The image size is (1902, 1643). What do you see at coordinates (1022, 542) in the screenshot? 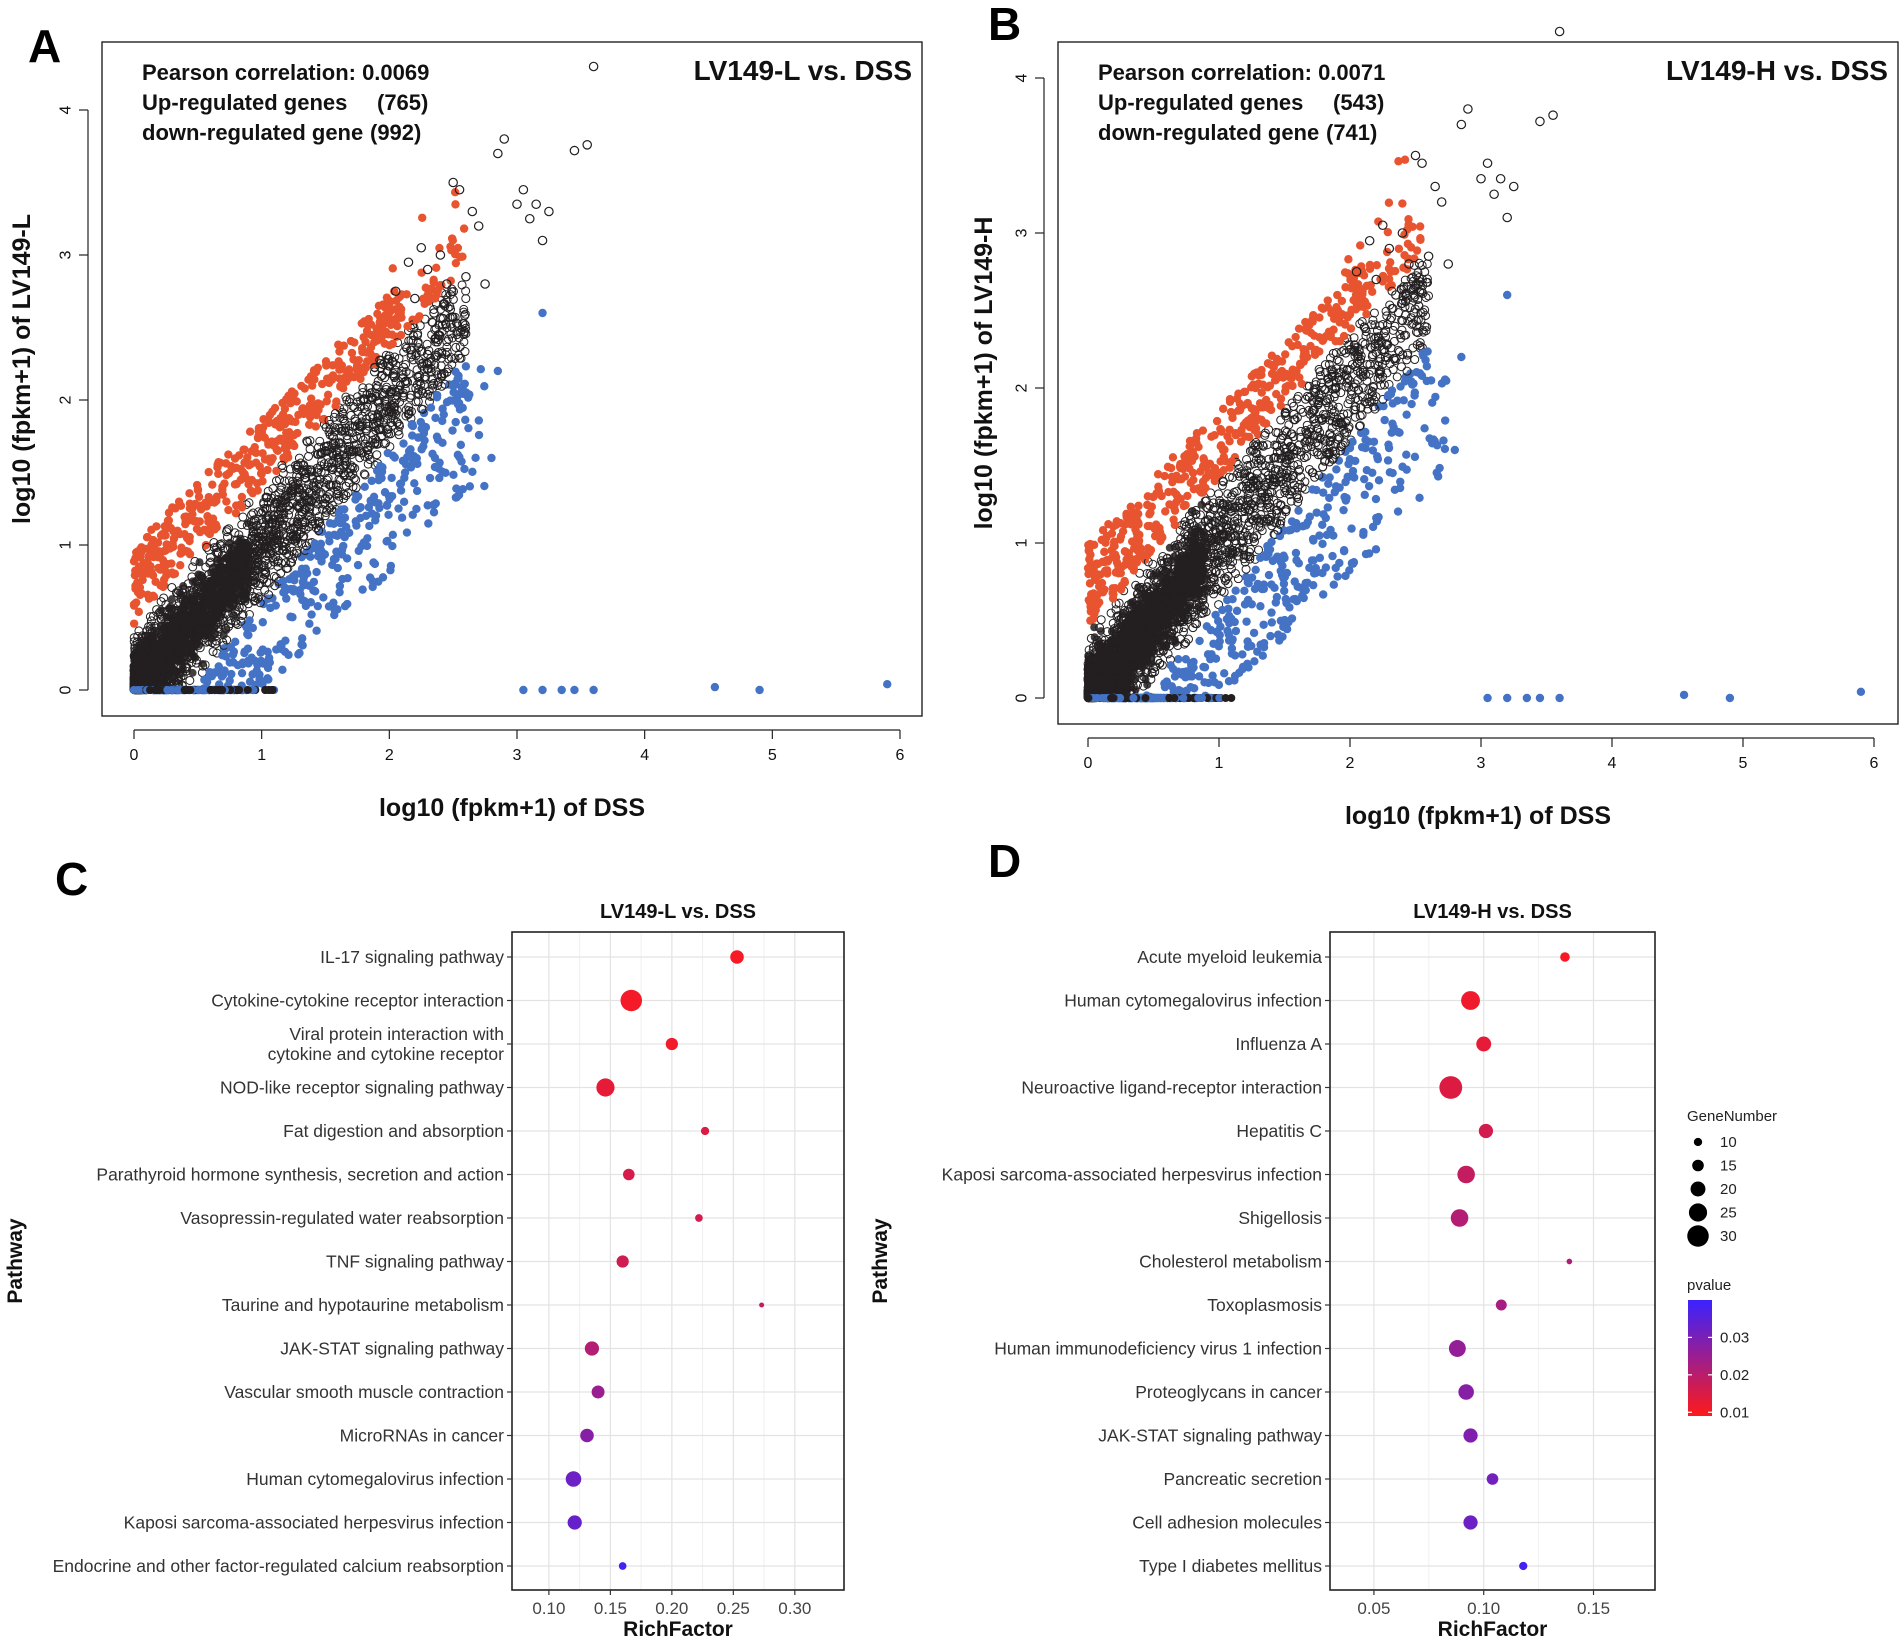
I see `y-tick-label: 1` at bounding box center [1022, 542].